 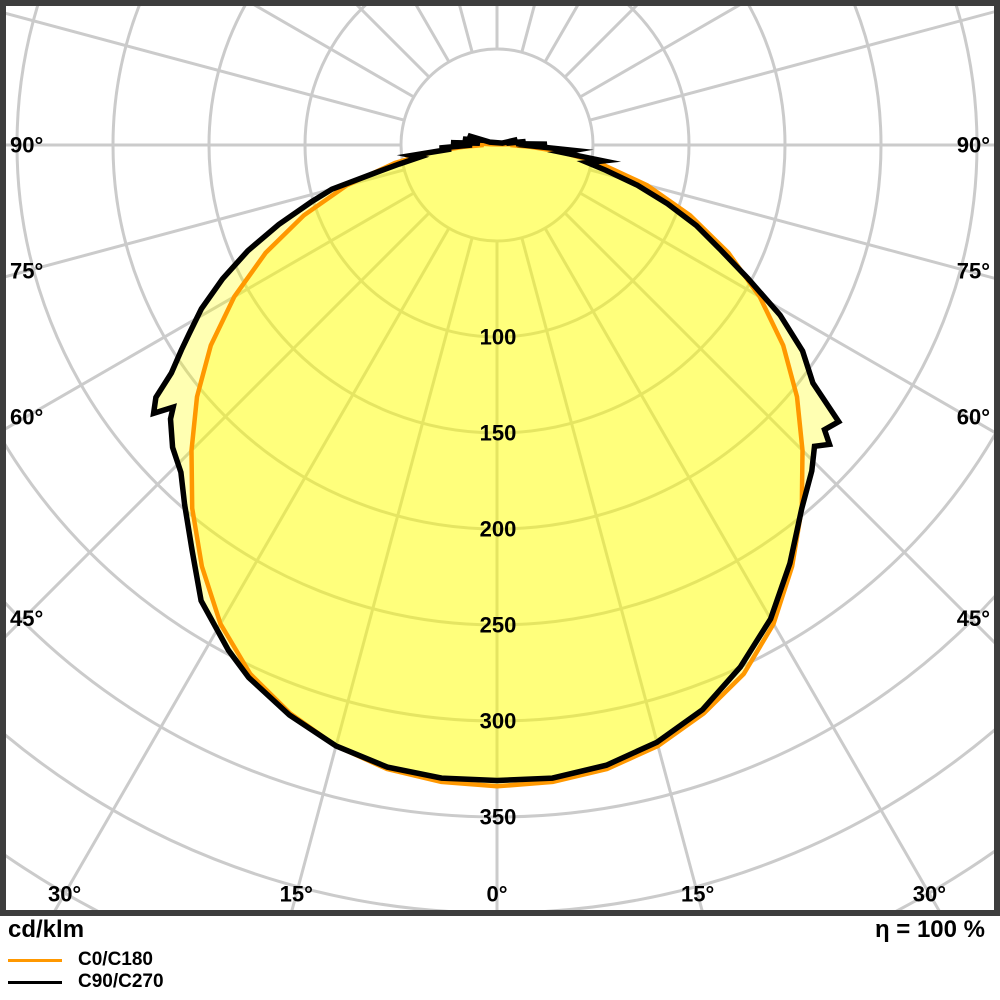 I want to click on legend-line-c90-c270, so click(x=35, y=982).